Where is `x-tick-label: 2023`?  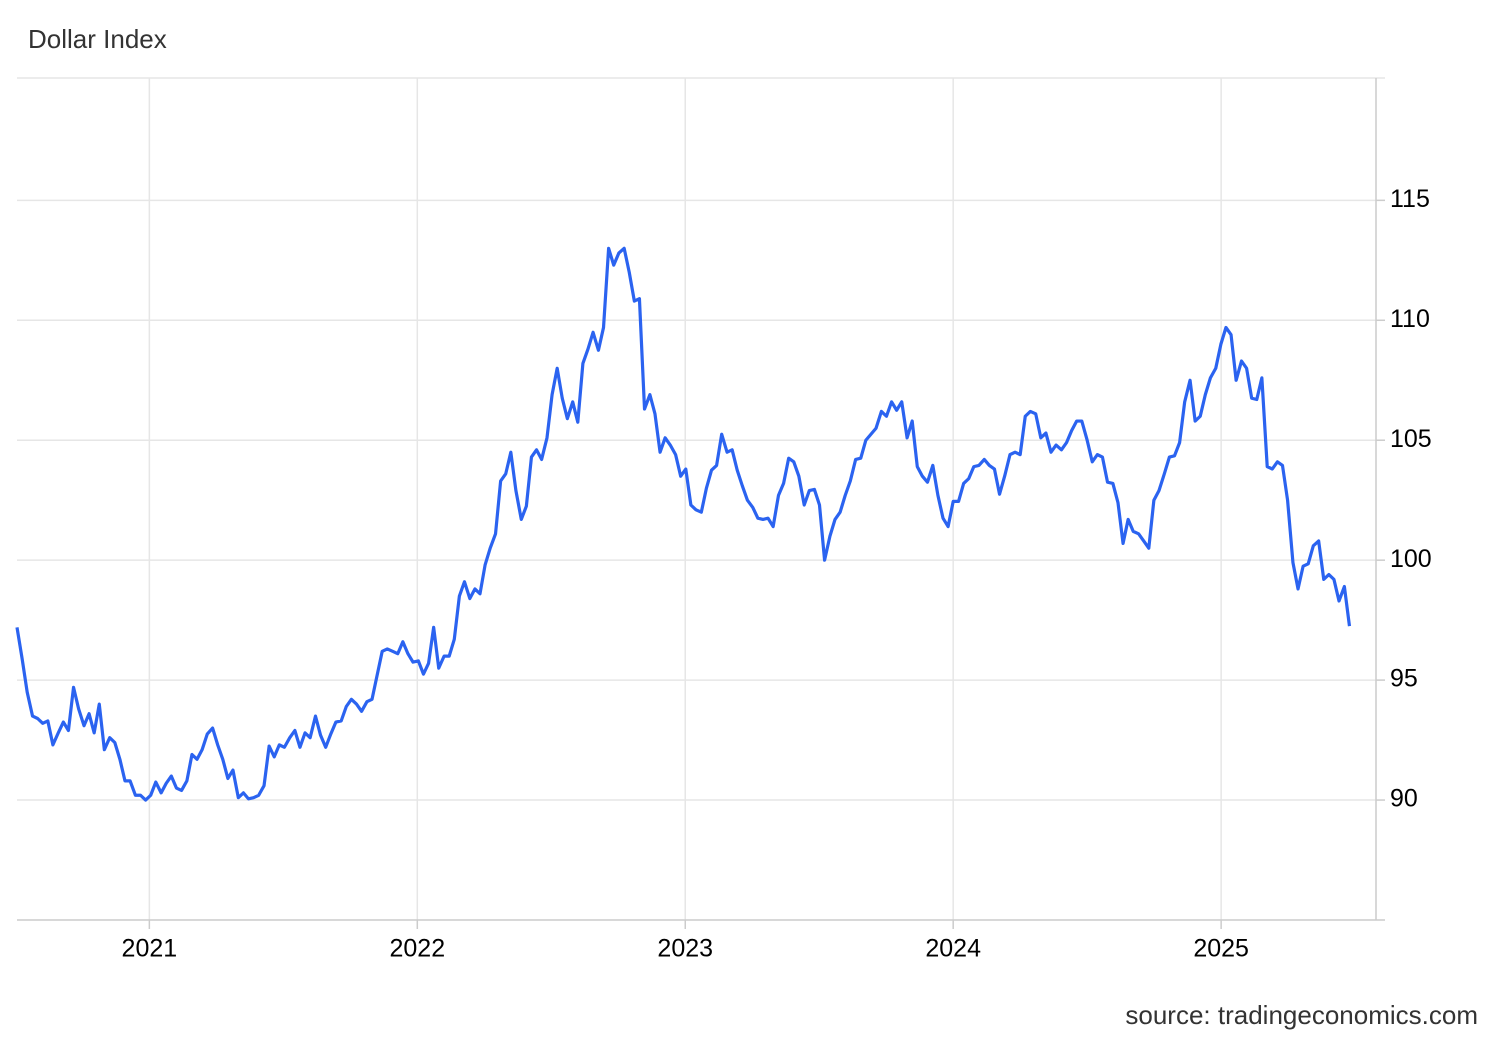
x-tick-label: 2023 is located at coordinates (685, 949).